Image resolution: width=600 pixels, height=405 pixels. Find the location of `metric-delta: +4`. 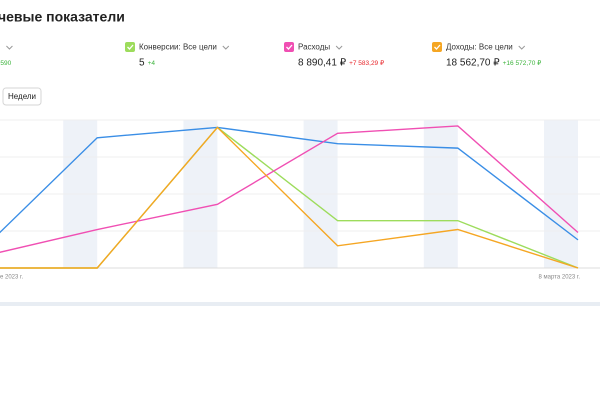

metric-delta: +4 is located at coordinates (152, 63).